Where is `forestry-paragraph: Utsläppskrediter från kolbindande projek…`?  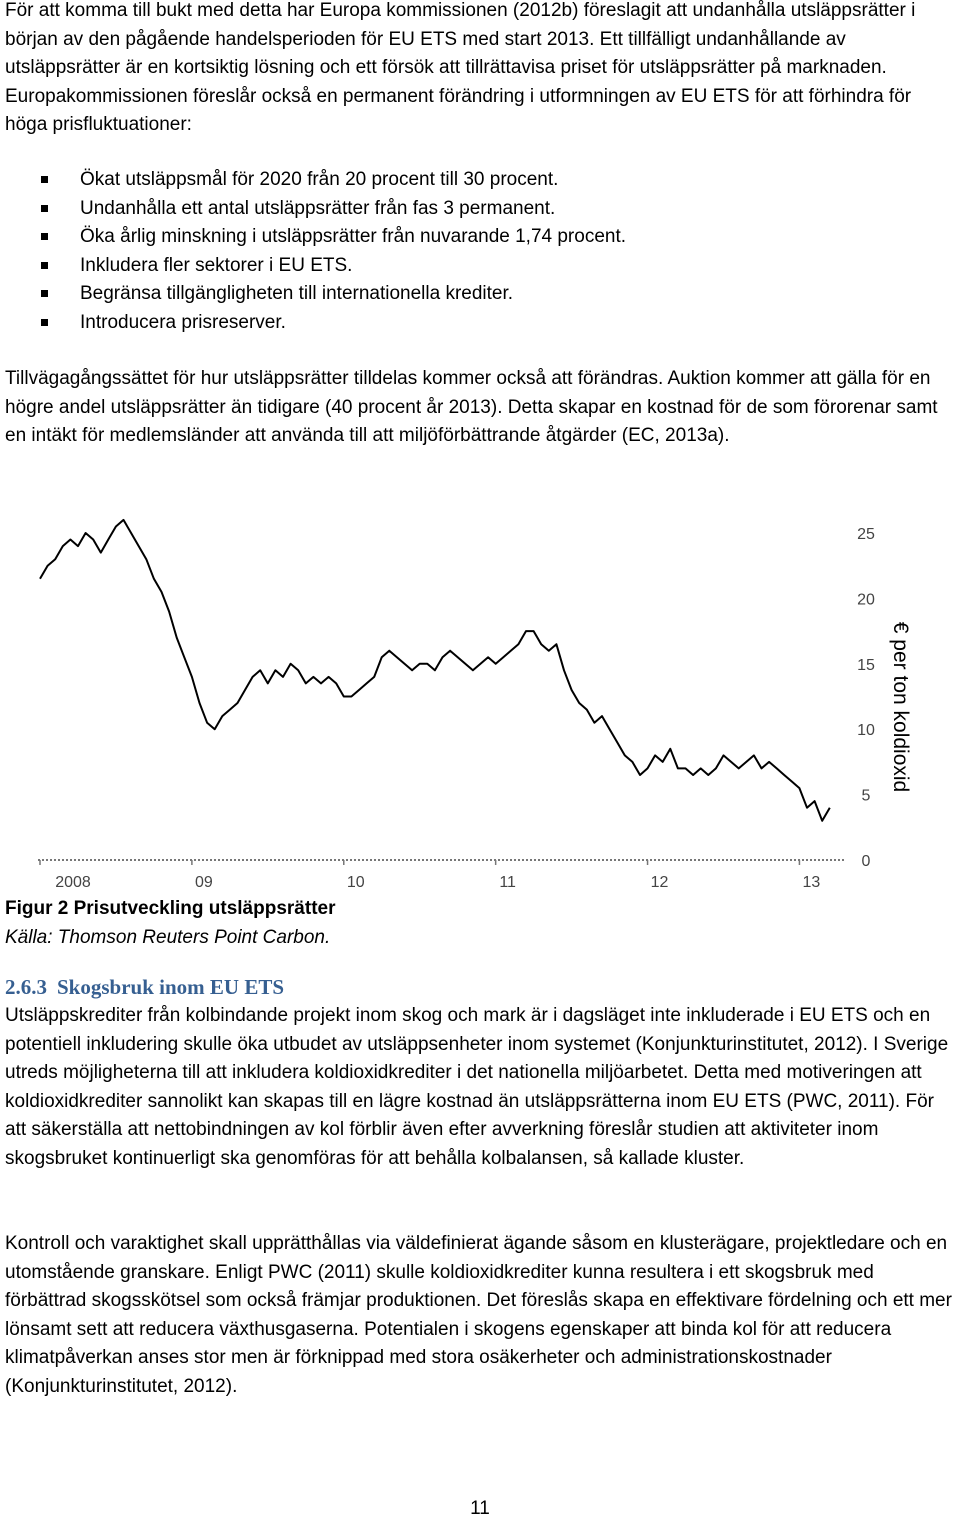
forestry-paragraph: Utsläppskrediter från kolbindande projek… is located at coordinates (477, 1087).